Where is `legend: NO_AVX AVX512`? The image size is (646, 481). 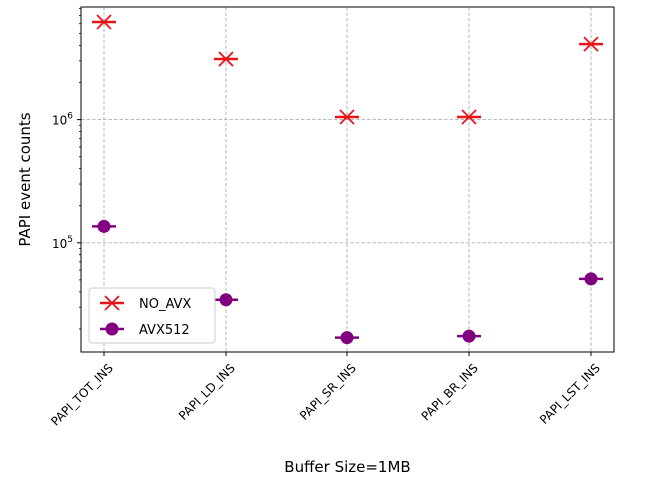
legend: NO_AVX AVX512 is located at coordinates (152, 315).